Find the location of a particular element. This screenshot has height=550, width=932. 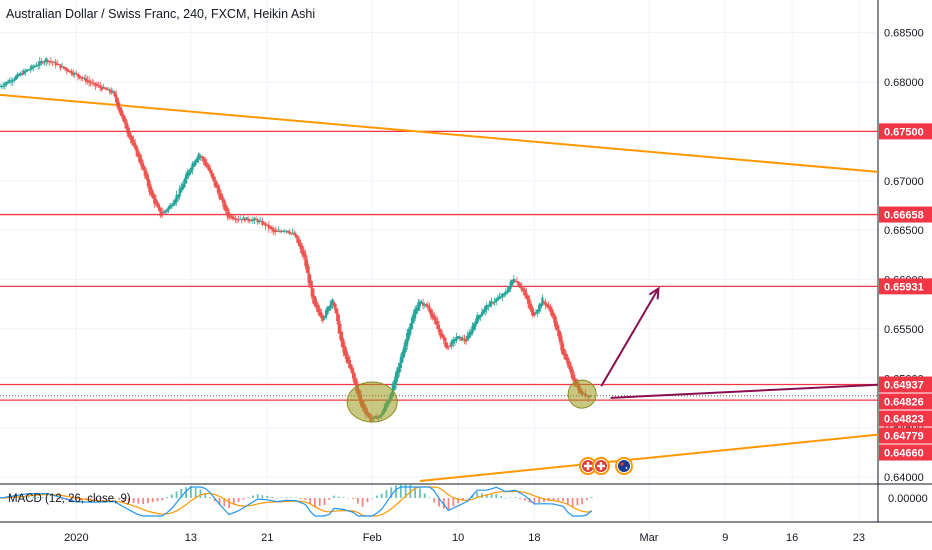

swiss-flag-icon is located at coordinates (588, 466).